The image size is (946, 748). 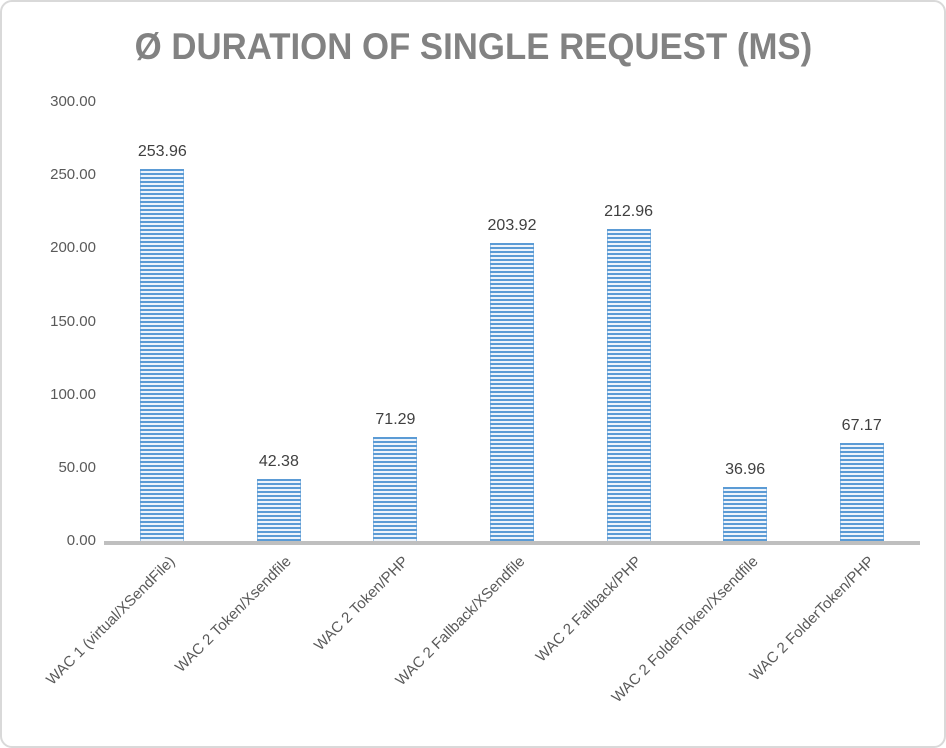 What do you see at coordinates (73, 321) in the screenshot?
I see `y-axis-tick-label: 150.00` at bounding box center [73, 321].